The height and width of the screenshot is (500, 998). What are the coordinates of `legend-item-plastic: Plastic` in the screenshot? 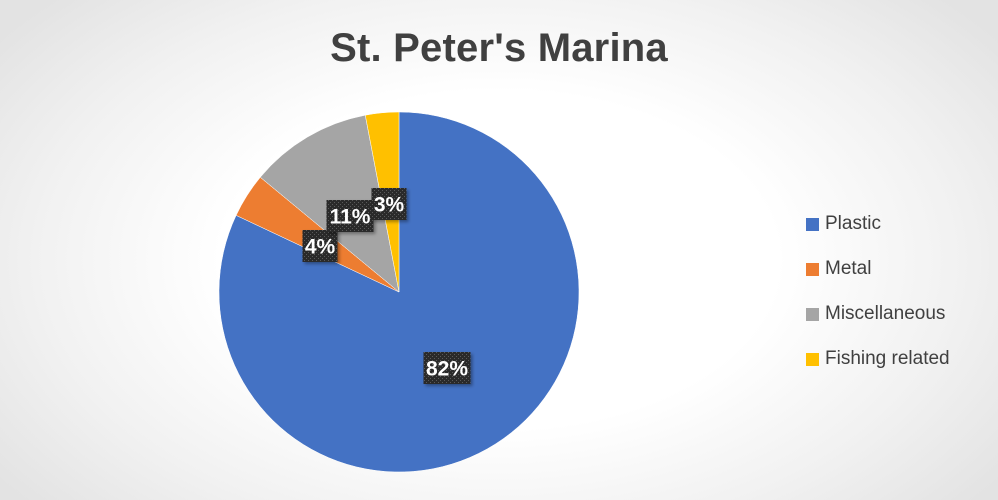 It's located at (843, 224).